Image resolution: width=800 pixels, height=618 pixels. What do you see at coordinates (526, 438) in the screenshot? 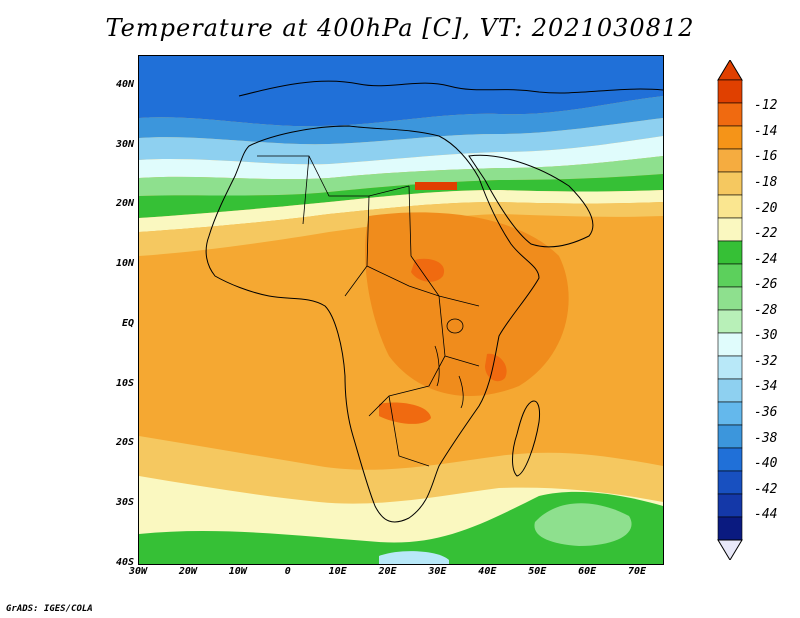
I see `madagascar-outline` at bounding box center [526, 438].